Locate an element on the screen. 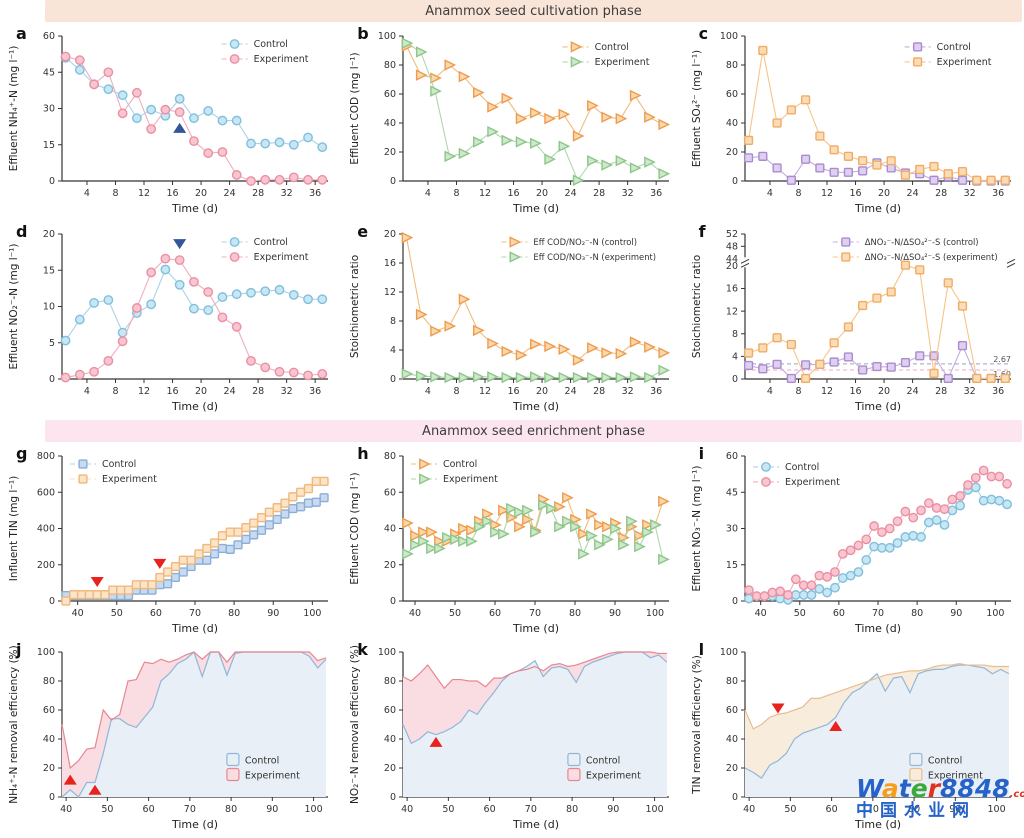 The width and height of the screenshot is (1024, 838). svg-text: 12 is located at coordinates (485, 193).